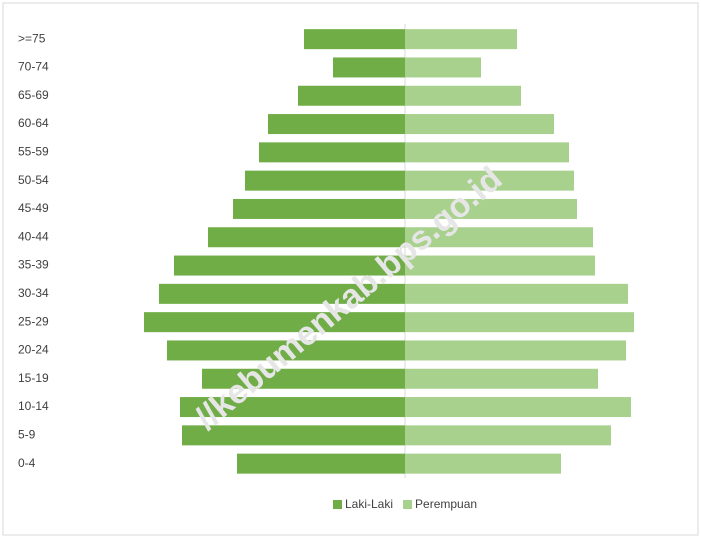 This screenshot has width=701, height=538. I want to click on y-tick-label: 35-39, so click(33, 265).